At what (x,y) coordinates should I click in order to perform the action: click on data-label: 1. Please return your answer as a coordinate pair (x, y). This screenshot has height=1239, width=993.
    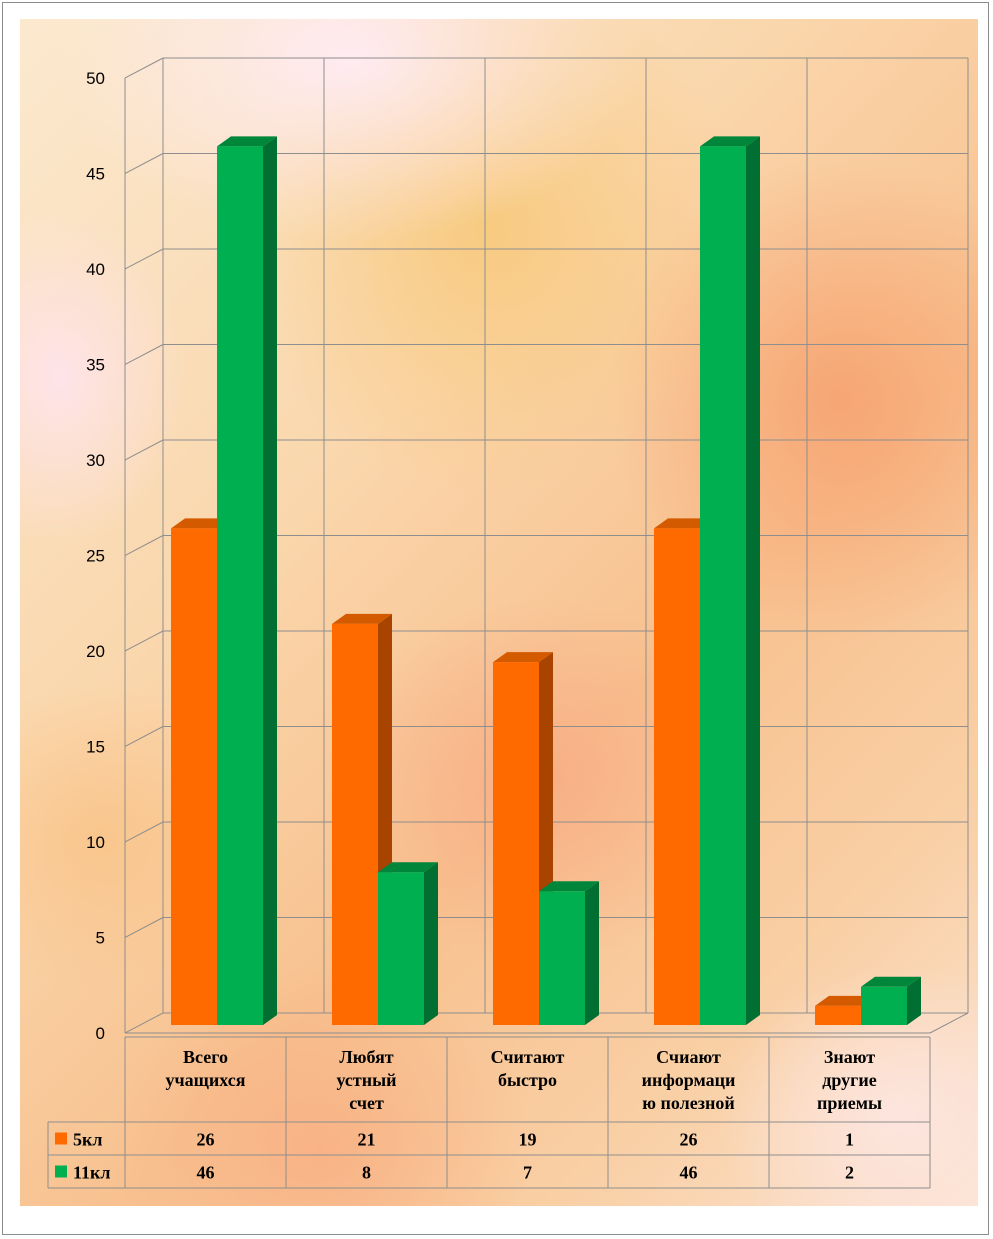
    Looking at the image, I should click on (849, 1140).